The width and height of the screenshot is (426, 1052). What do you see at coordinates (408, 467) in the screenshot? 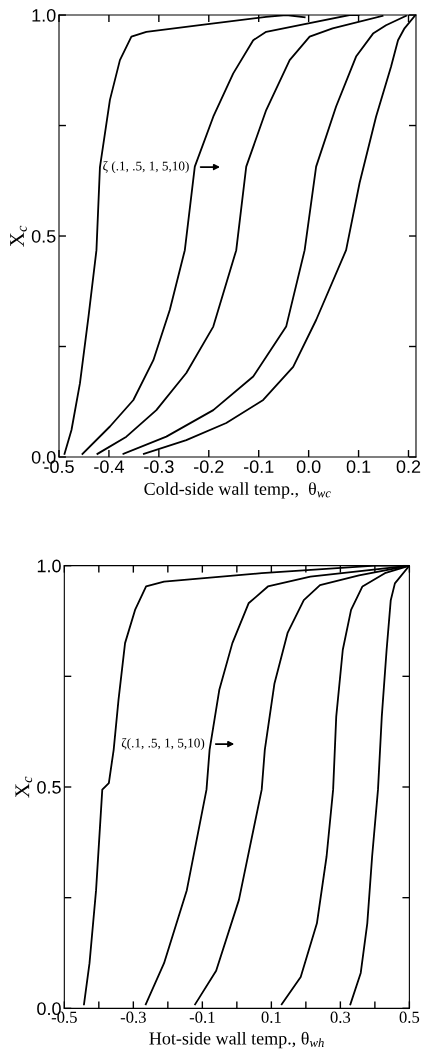
I see `x-tick-label: 0.2` at bounding box center [408, 467].